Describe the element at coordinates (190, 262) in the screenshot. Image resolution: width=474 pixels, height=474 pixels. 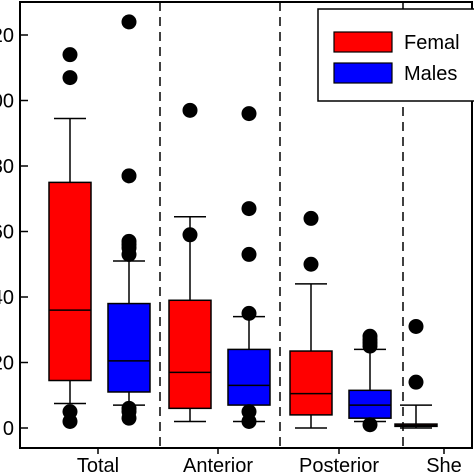
I see `box-females-anterior` at that location.